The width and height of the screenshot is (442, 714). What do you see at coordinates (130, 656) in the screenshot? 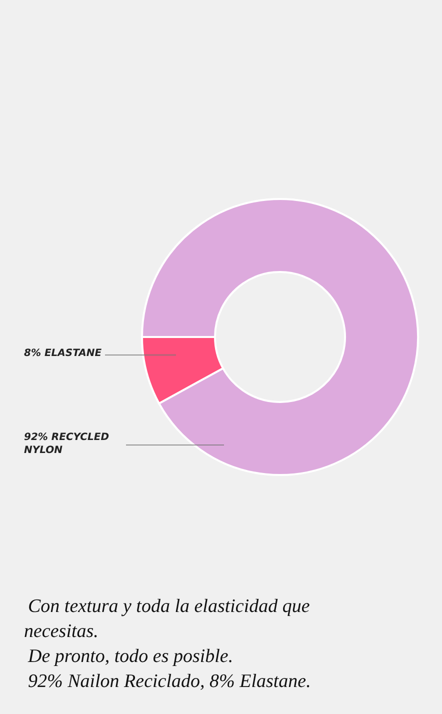
I see `text: De pronto, todo es posible.` at bounding box center [130, 656].